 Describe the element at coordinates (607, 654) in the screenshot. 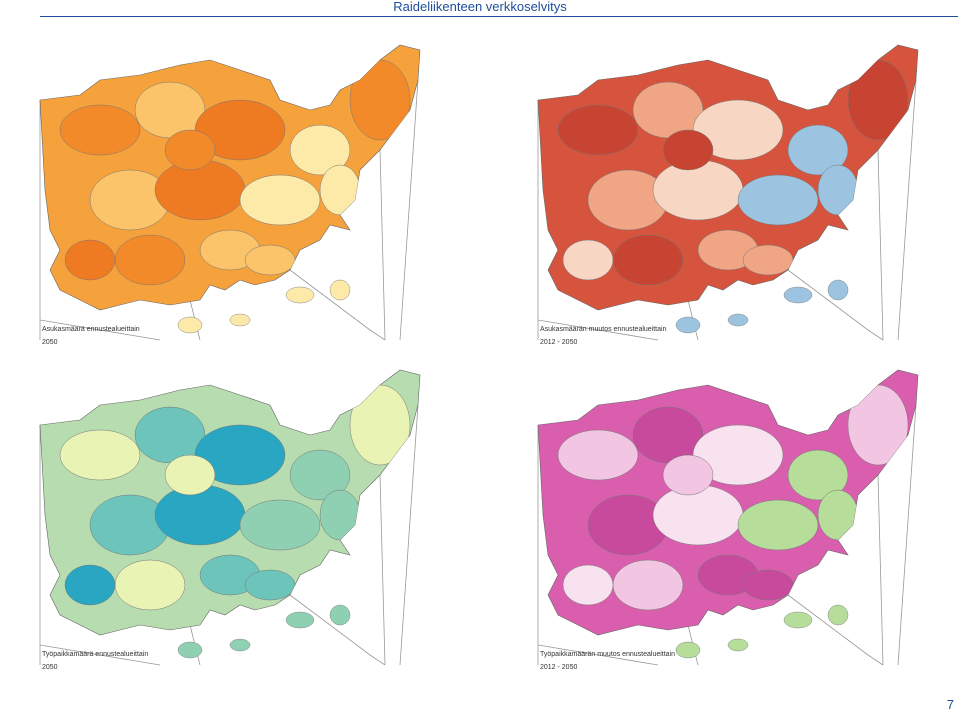

I see `map-caption: Työpaikkamäärän muutos ennustealueittain` at that location.